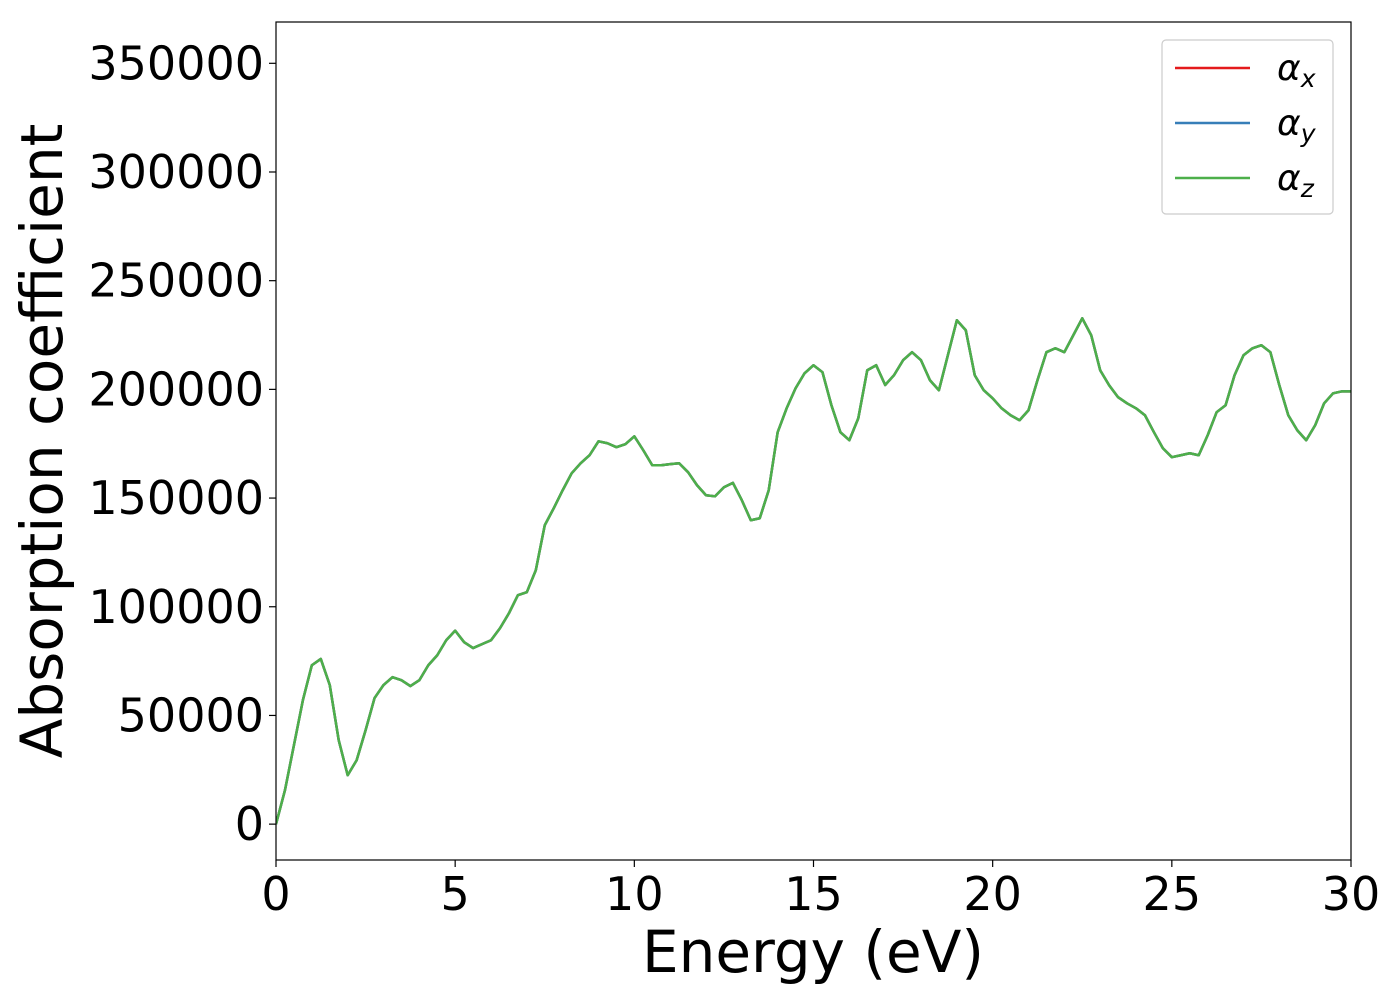 The height and width of the screenshot is (1000, 1400). I want to click on y-tick-label: 50000, so click(191, 715).